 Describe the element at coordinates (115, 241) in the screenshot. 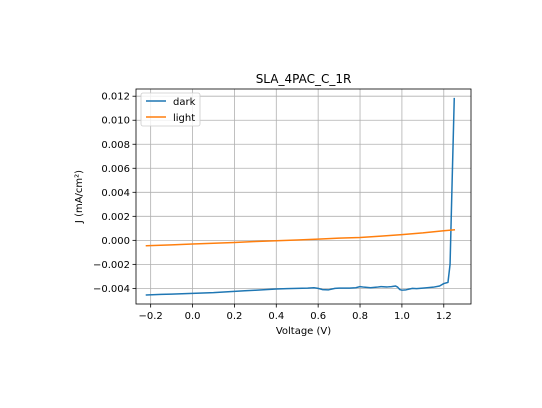

I see `y-tick-label: 0.000` at that location.